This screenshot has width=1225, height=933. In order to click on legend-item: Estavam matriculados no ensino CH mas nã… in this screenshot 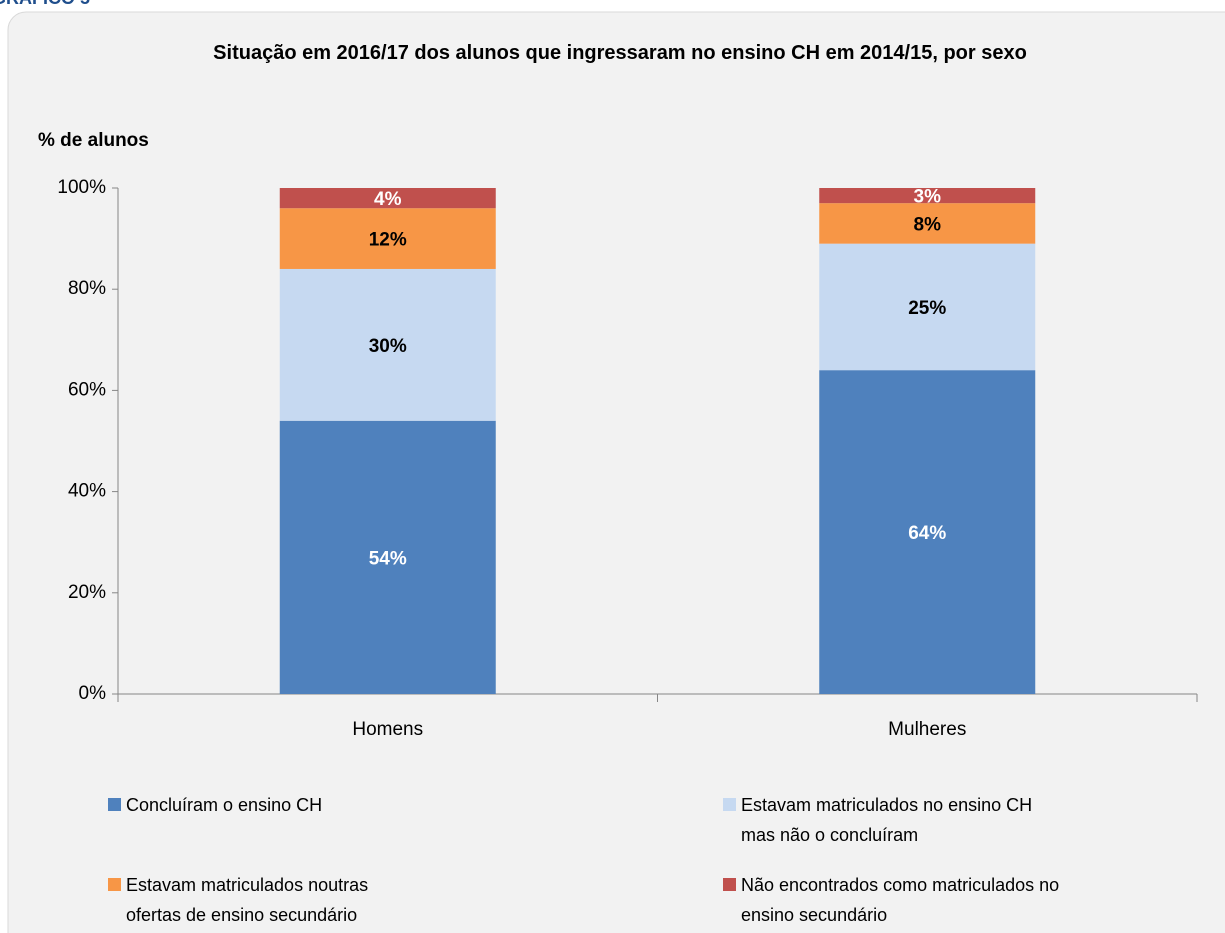, I will do `click(897, 820)`.